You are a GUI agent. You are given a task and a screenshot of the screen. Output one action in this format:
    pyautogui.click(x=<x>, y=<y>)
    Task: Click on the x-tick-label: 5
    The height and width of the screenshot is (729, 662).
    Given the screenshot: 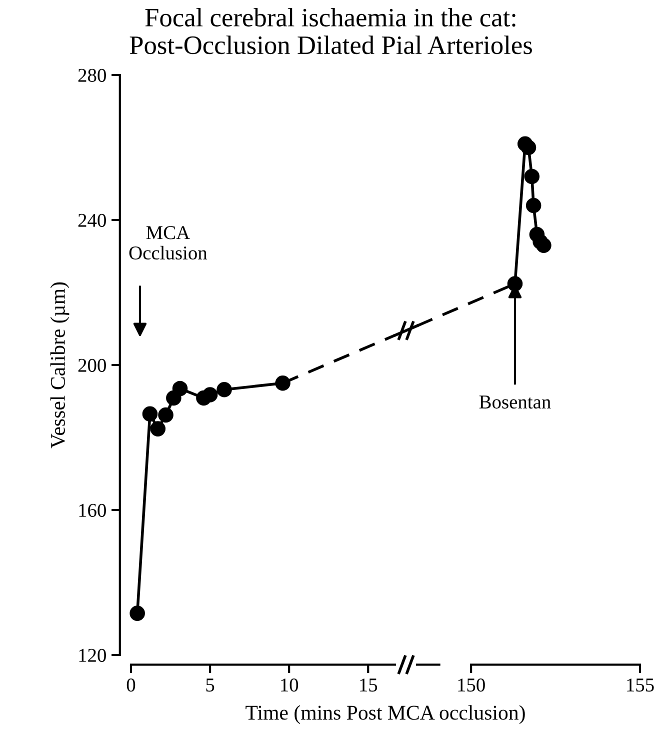 What is the action you would take?
    pyautogui.click(x=210, y=685)
    